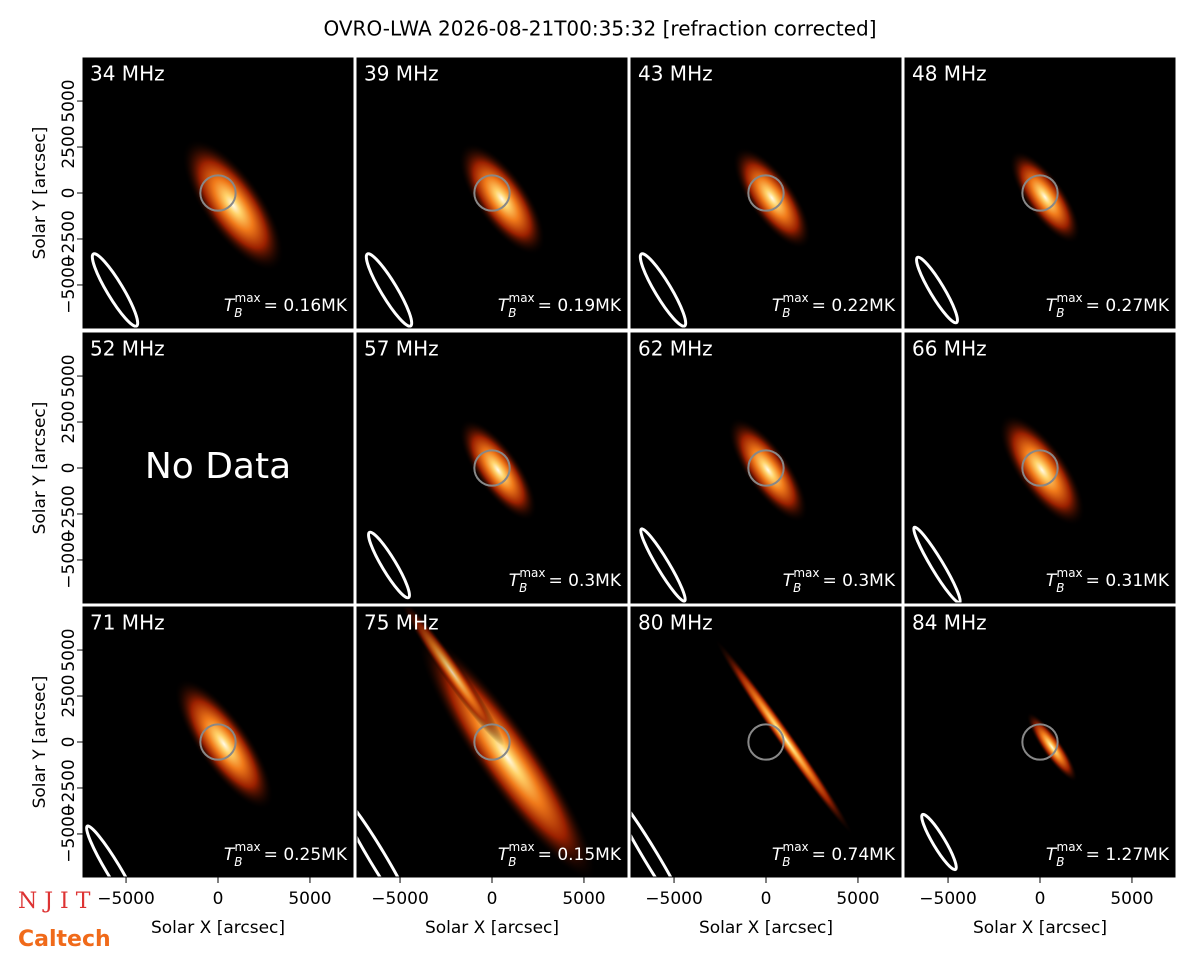 This screenshot has width=1200, height=975. What do you see at coordinates (675, 349) in the screenshot?
I see `frequency-label: 62 MHz` at bounding box center [675, 349].